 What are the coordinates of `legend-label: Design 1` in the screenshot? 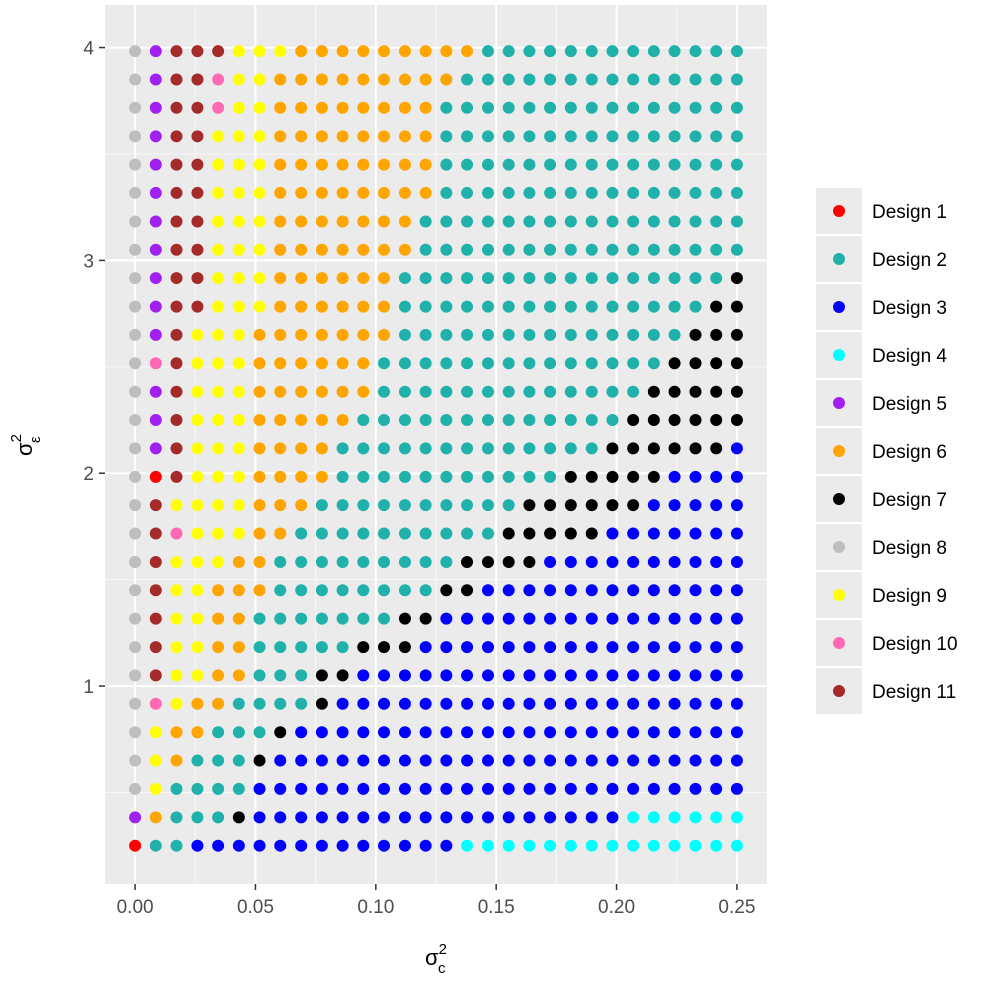 It's located at (909, 212).